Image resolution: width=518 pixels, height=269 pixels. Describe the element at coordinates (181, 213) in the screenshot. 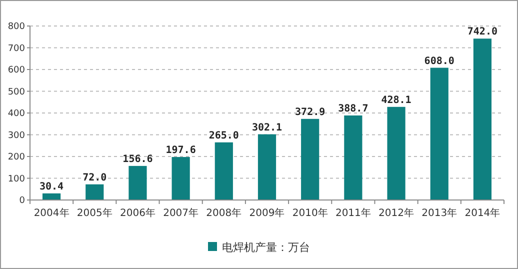

I see `x-tick-label: 2007年` at that location.